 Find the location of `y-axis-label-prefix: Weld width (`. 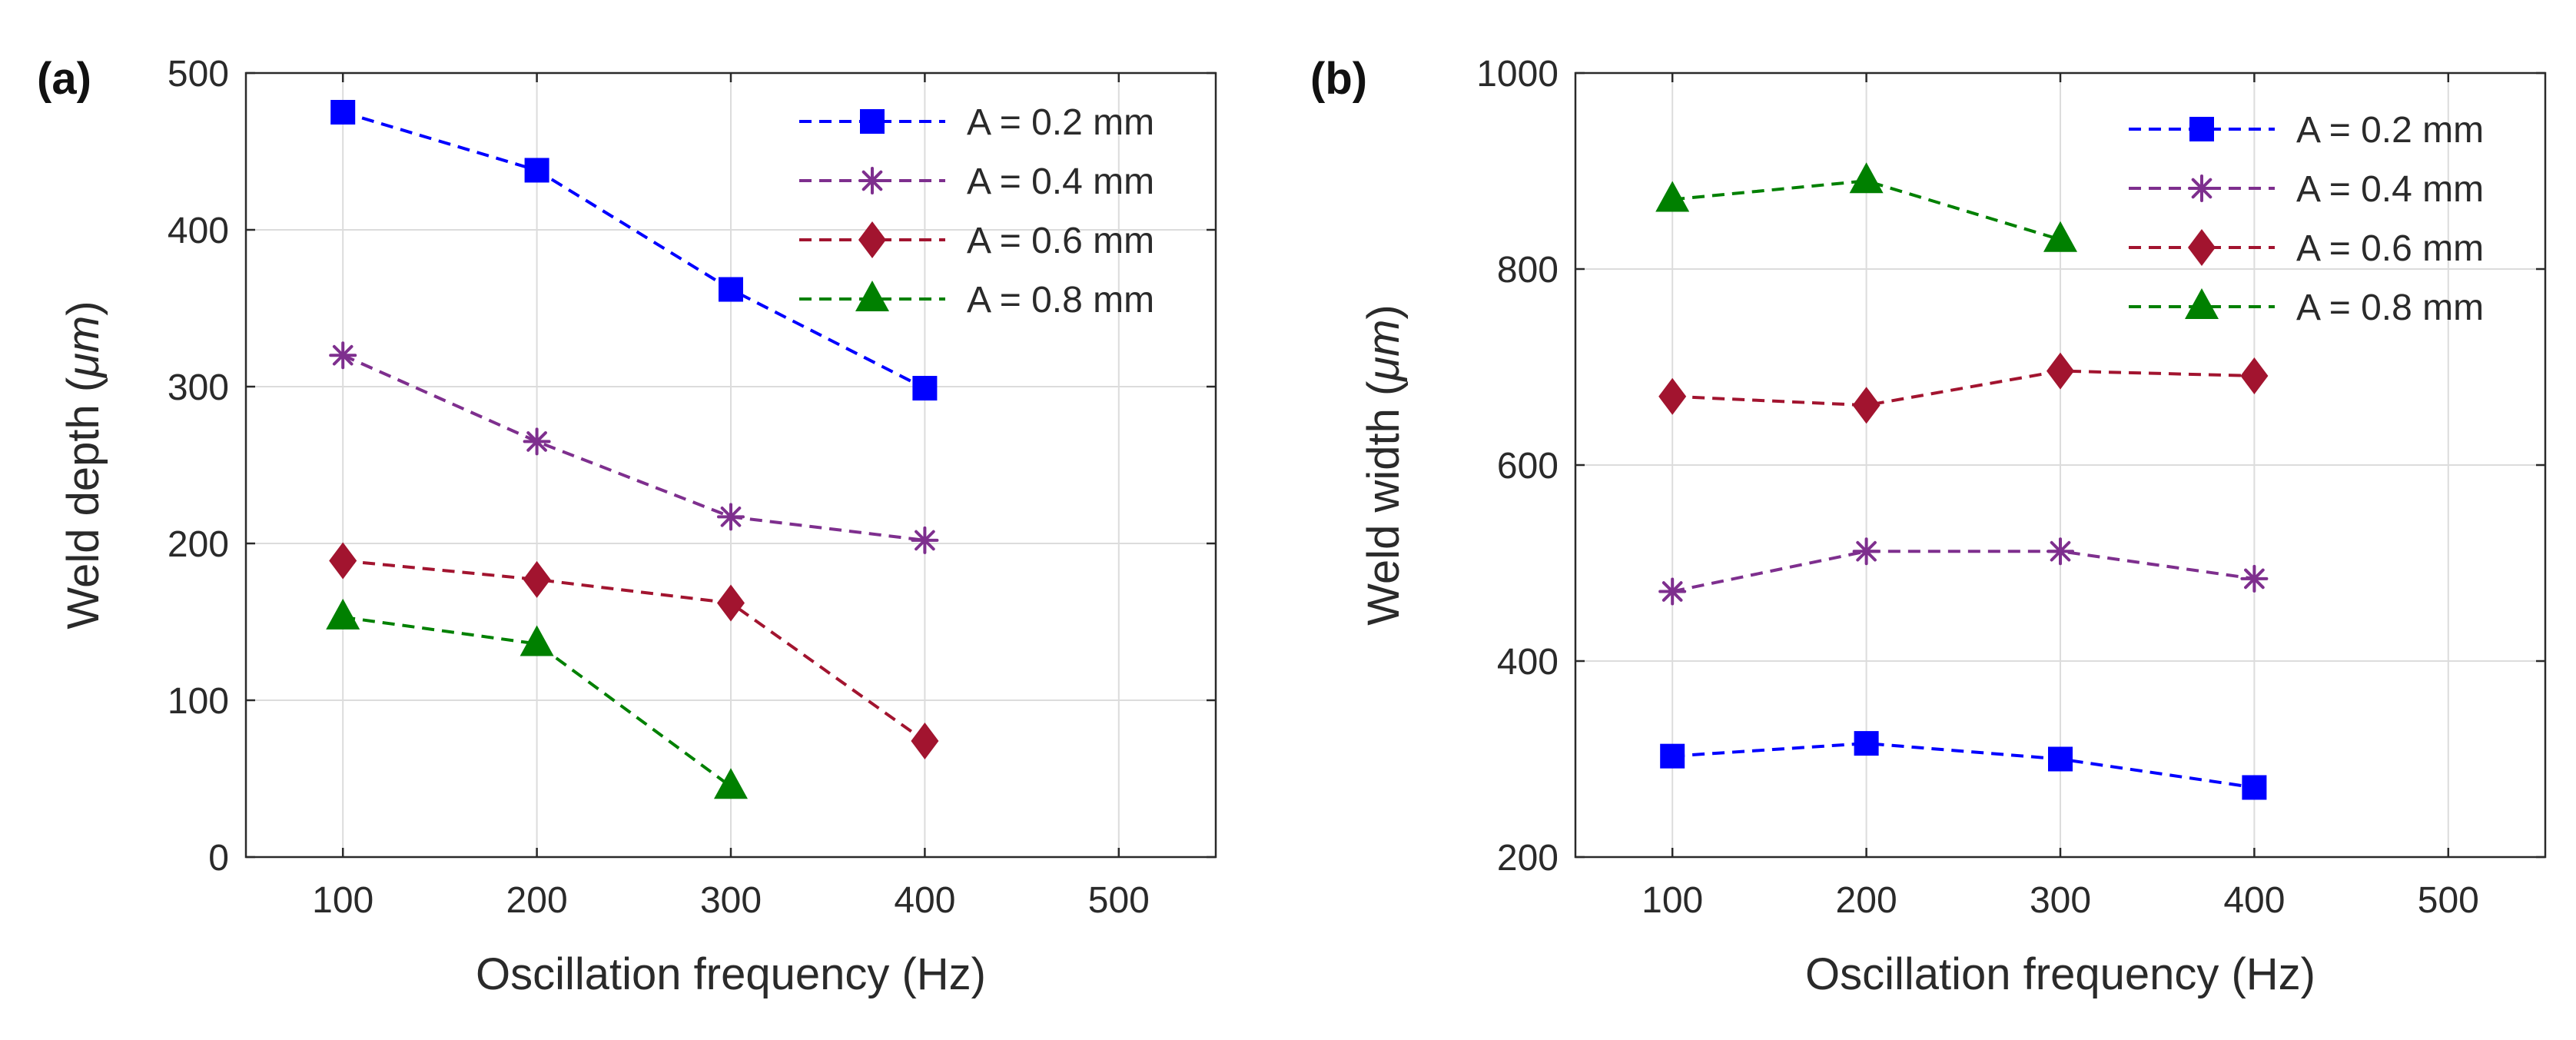

y-axis-label-prefix: Weld width ( is located at coordinates (1384, 504).